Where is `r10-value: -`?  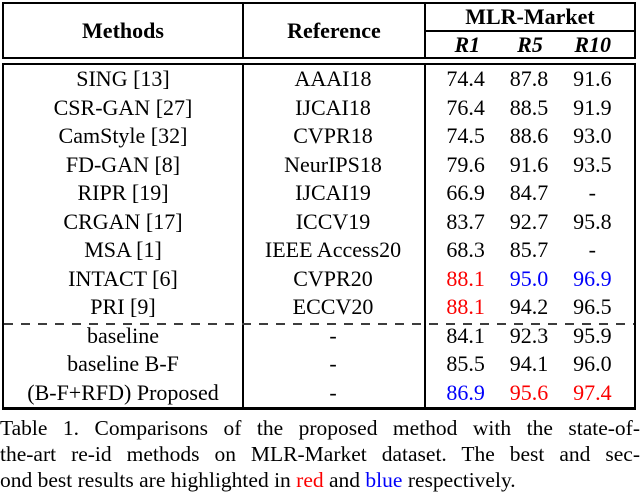
r10-value: - is located at coordinates (592, 250).